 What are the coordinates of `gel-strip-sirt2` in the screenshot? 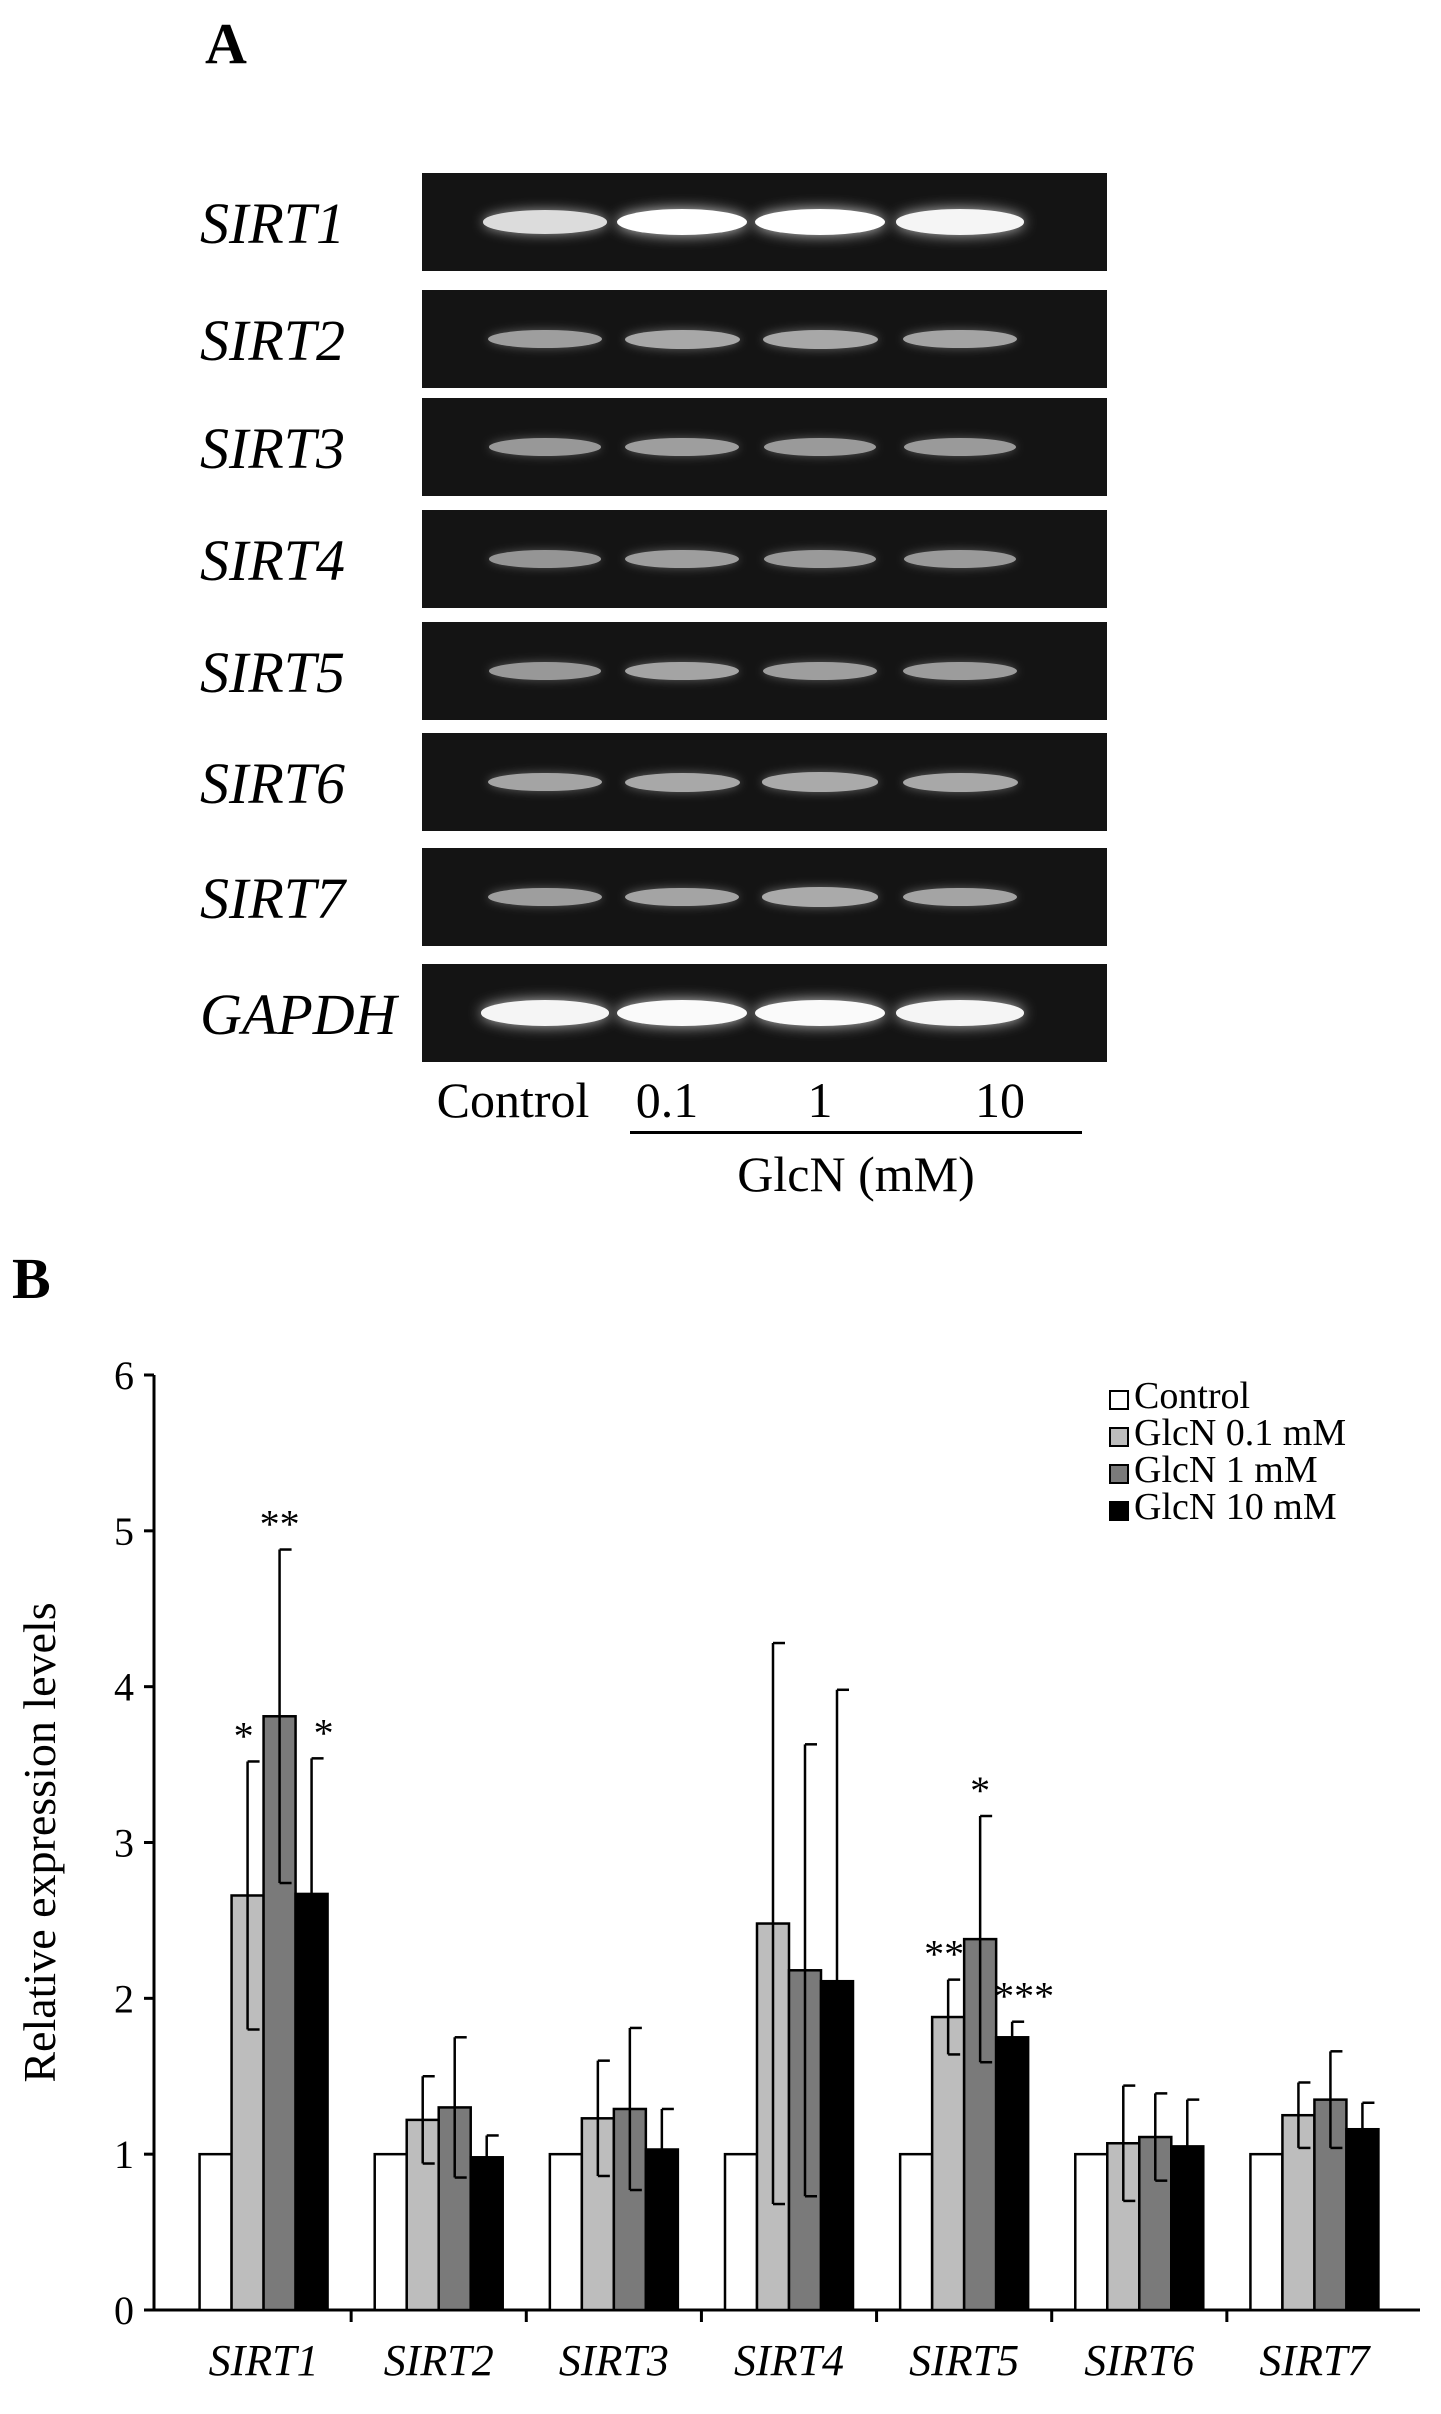 It's located at (764, 339).